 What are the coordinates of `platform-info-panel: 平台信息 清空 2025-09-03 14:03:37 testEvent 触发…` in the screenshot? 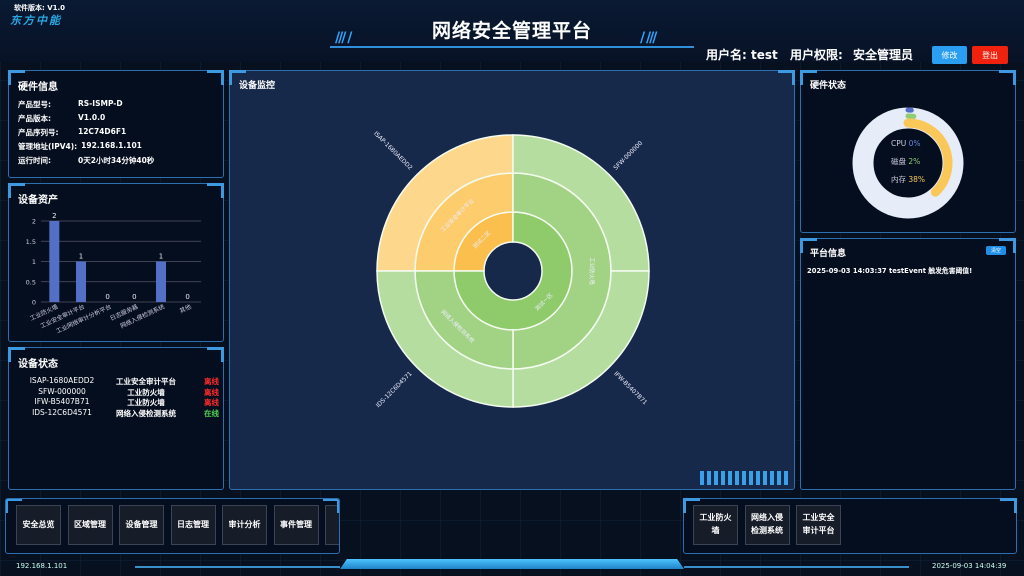 It's located at (908, 364).